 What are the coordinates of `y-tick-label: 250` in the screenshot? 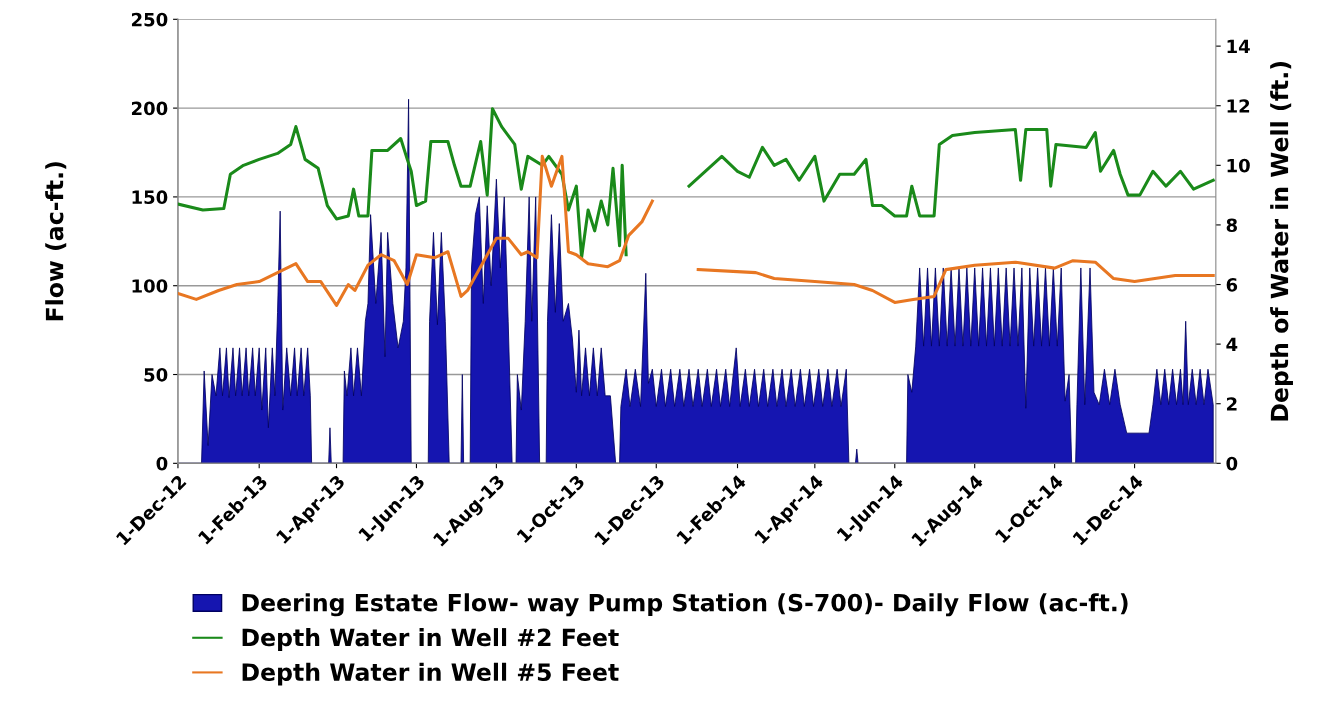 It's located at (149, 19).